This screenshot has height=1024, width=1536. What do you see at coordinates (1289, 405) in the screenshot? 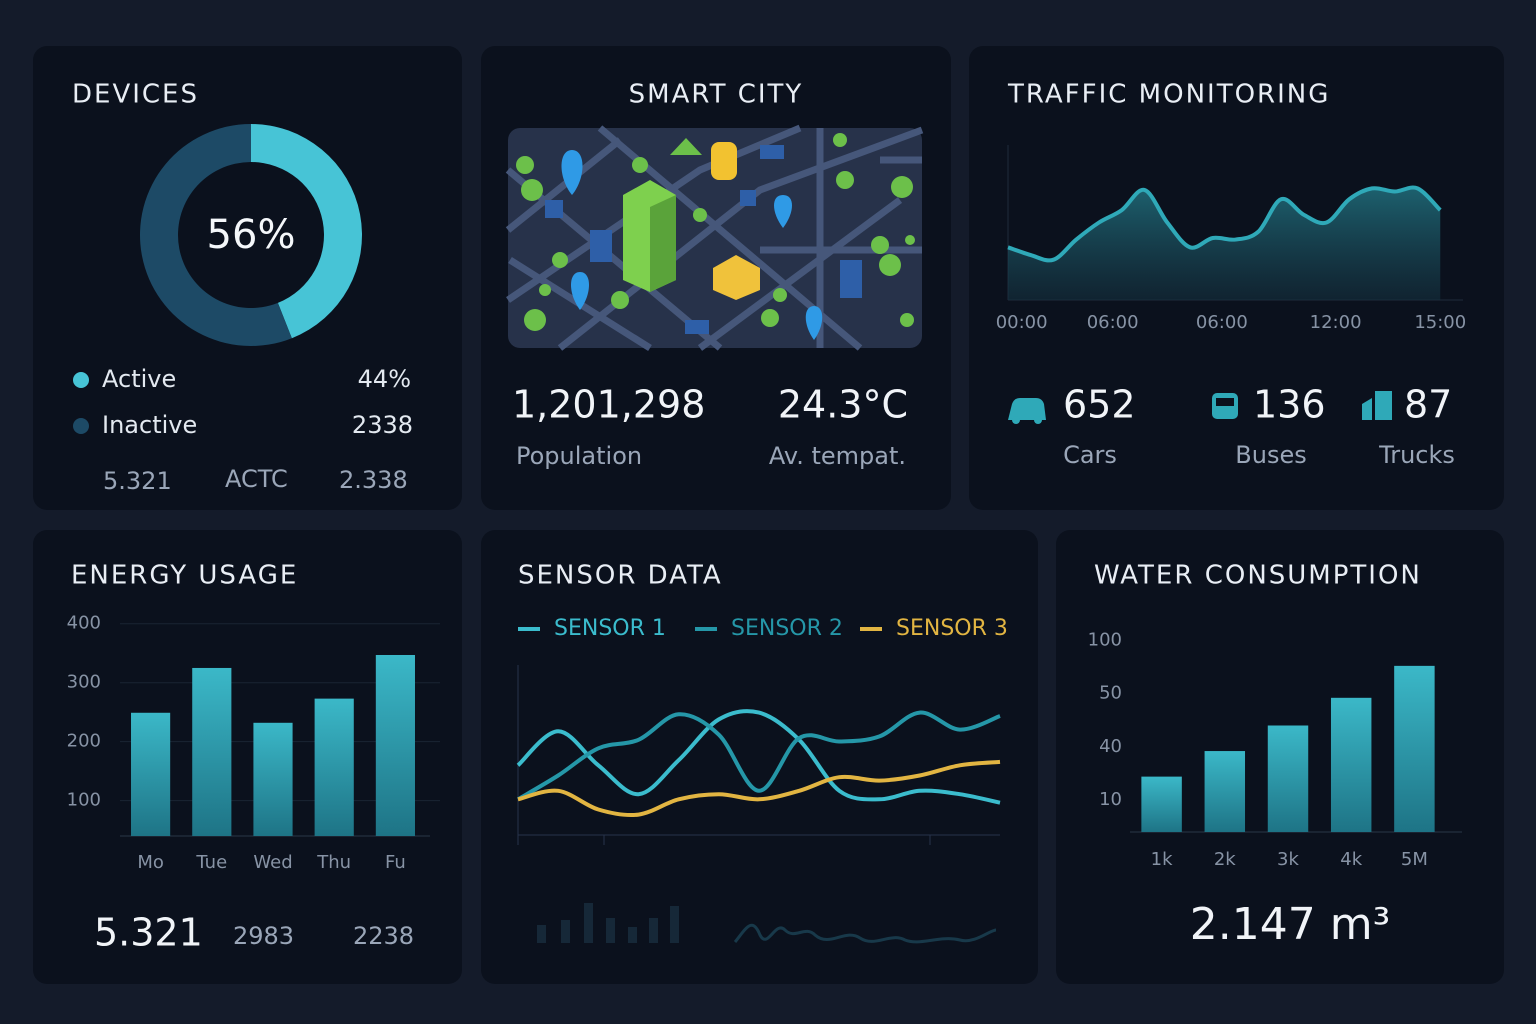
I see `stat-value: 136` at bounding box center [1289, 405].